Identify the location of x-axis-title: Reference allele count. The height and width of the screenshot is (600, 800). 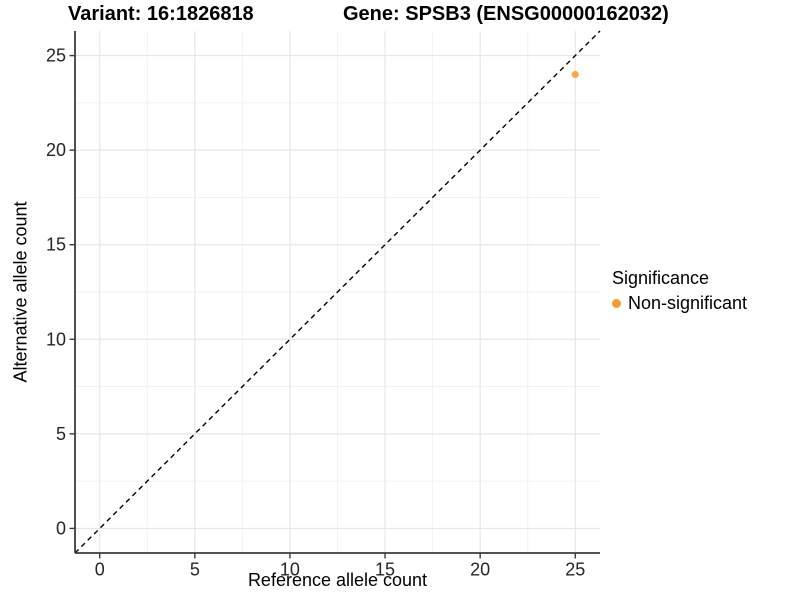
(337, 580).